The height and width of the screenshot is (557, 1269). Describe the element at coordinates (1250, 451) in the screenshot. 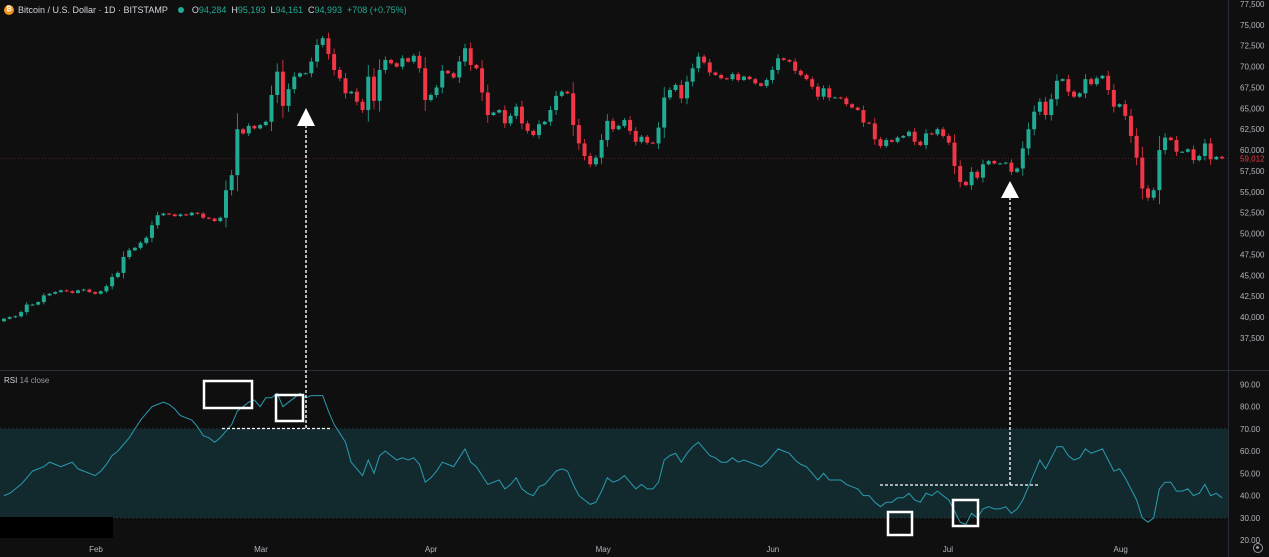

I see `rsi-tick-label: 60.00` at that location.